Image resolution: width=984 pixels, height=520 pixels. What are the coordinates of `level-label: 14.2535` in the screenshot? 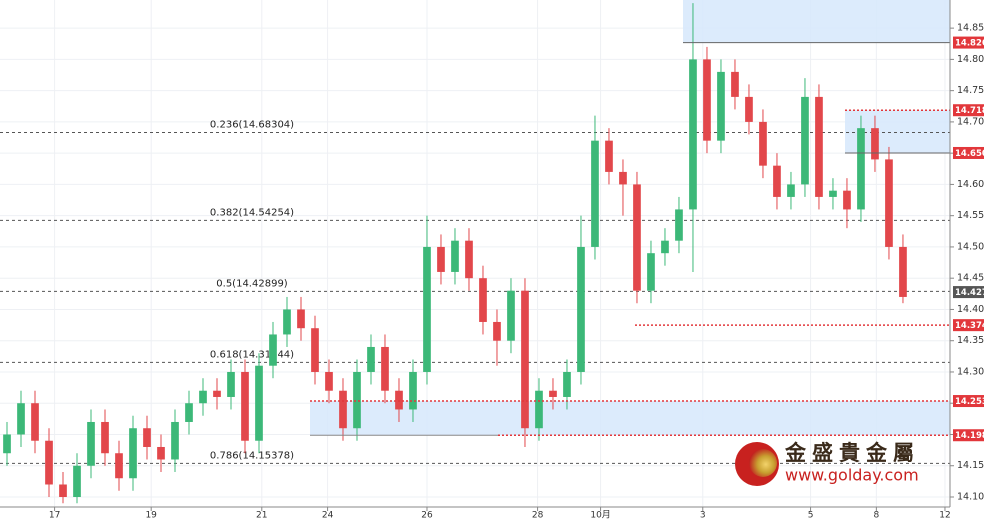 It's located at (969, 402).